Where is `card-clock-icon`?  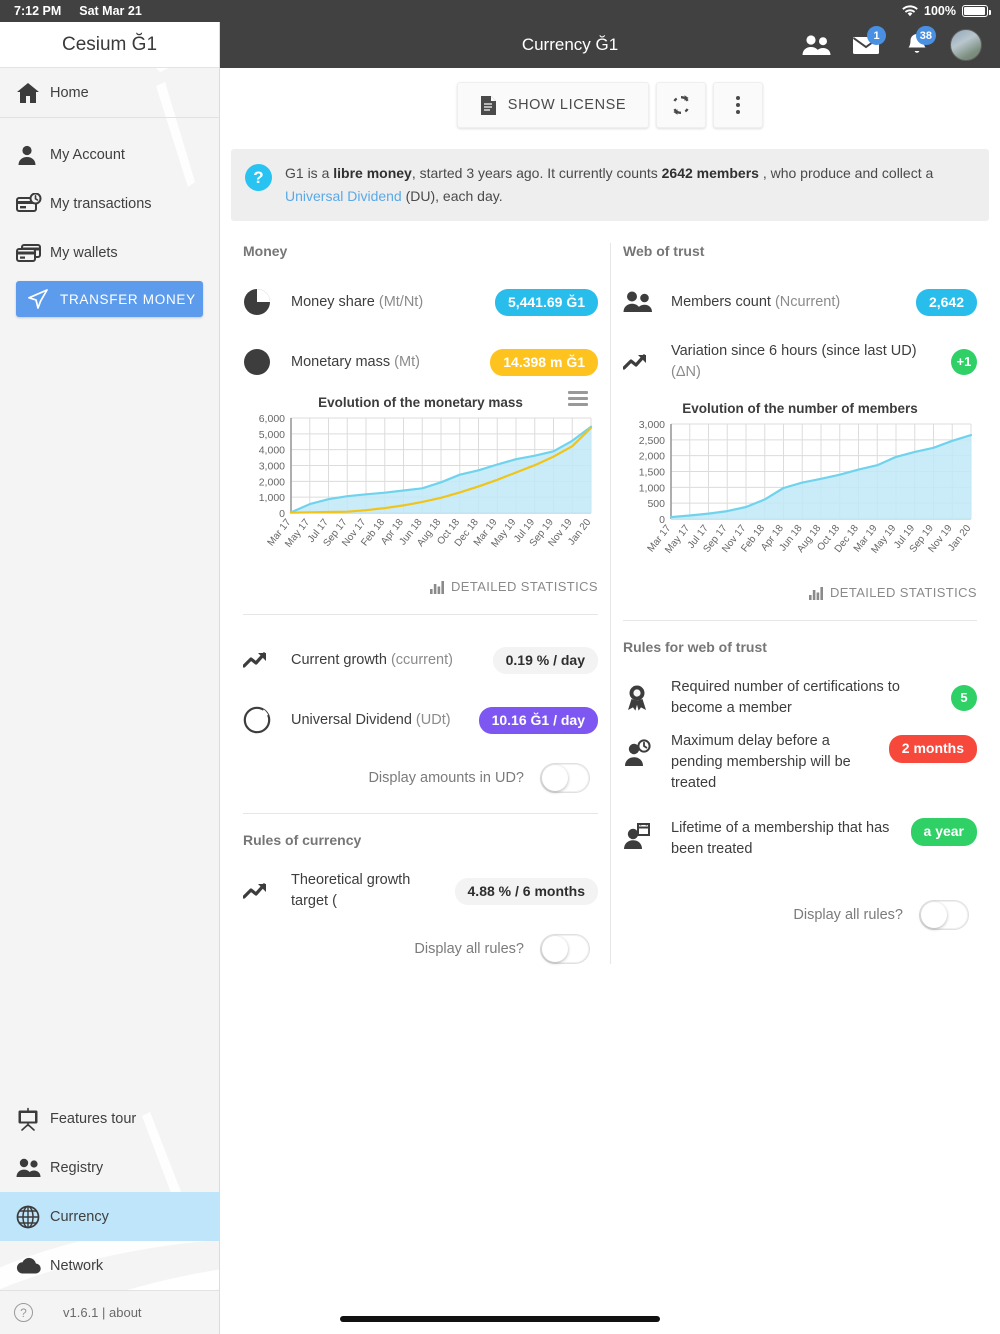
card-clock-icon is located at coordinates (33, 203).